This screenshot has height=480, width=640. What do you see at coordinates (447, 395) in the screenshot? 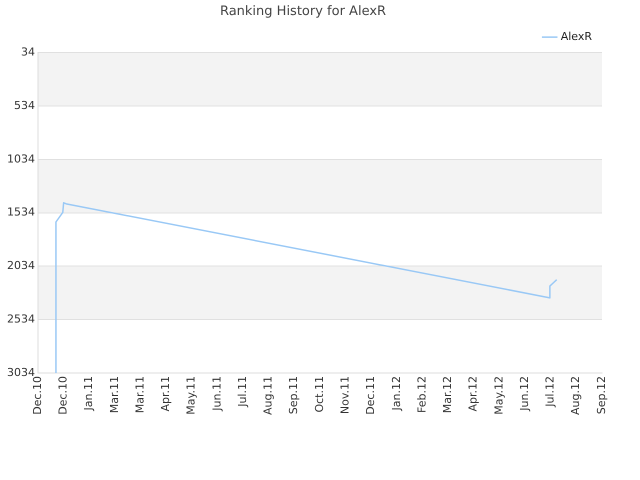
I see `x-tick-label: Mar.12` at bounding box center [447, 395].